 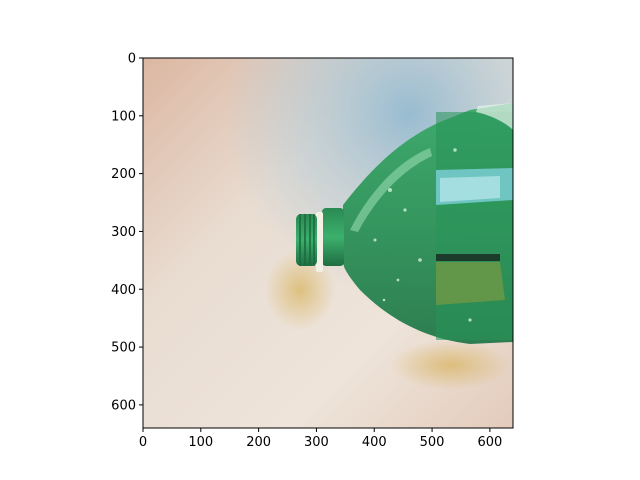 I want to click on y-tick-label: 600, so click(x=123, y=405).